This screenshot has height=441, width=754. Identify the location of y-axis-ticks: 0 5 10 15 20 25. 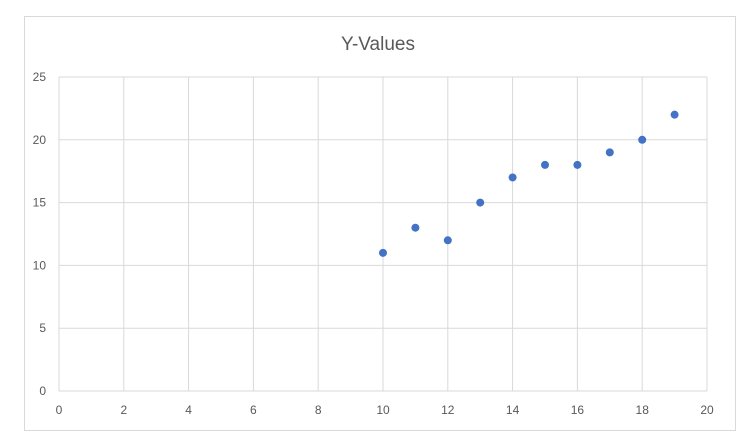
(40, 234).